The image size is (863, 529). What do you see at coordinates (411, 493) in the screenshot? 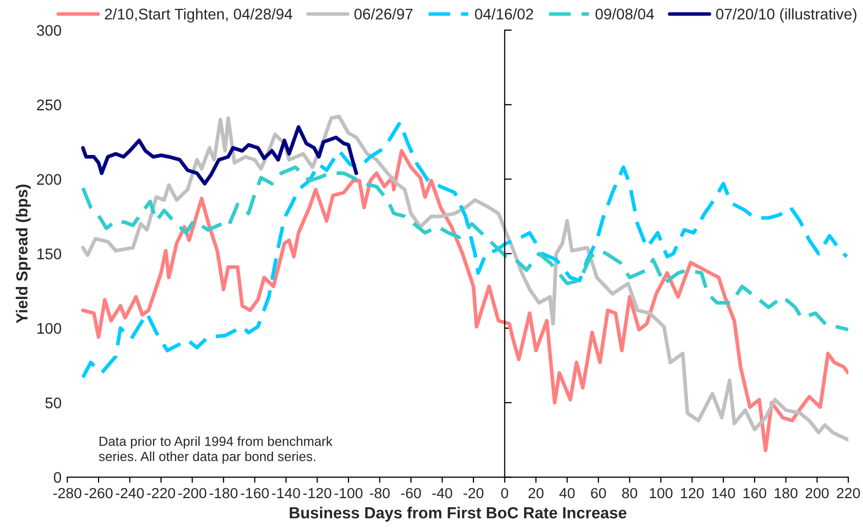
I see `x-tick-label: -60` at bounding box center [411, 493].